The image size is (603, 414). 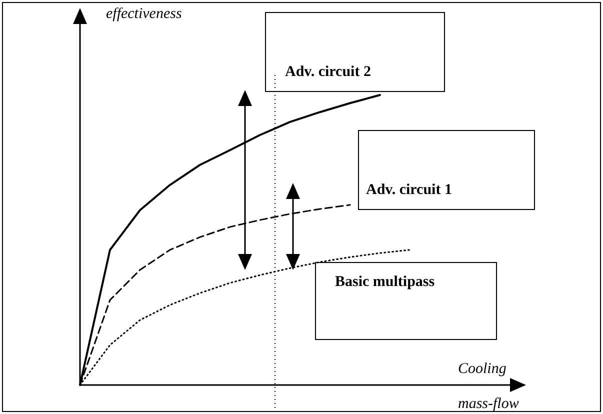 What do you see at coordinates (328, 72) in the screenshot?
I see `series-label: Adv. circuit 2` at bounding box center [328, 72].